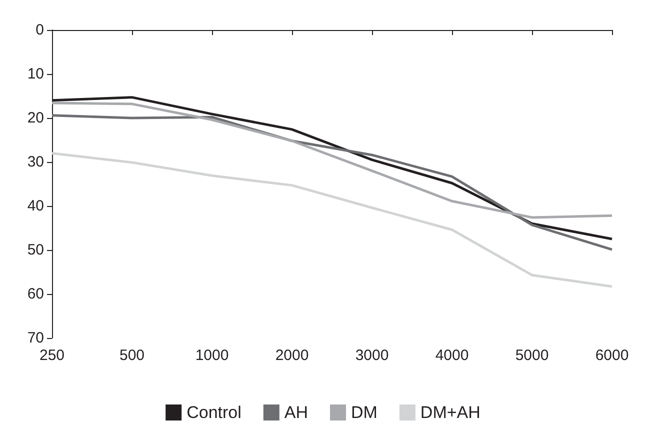 This screenshot has height=438, width=649. What do you see at coordinates (292, 355) in the screenshot?
I see `x-tick-label: 2000` at bounding box center [292, 355].